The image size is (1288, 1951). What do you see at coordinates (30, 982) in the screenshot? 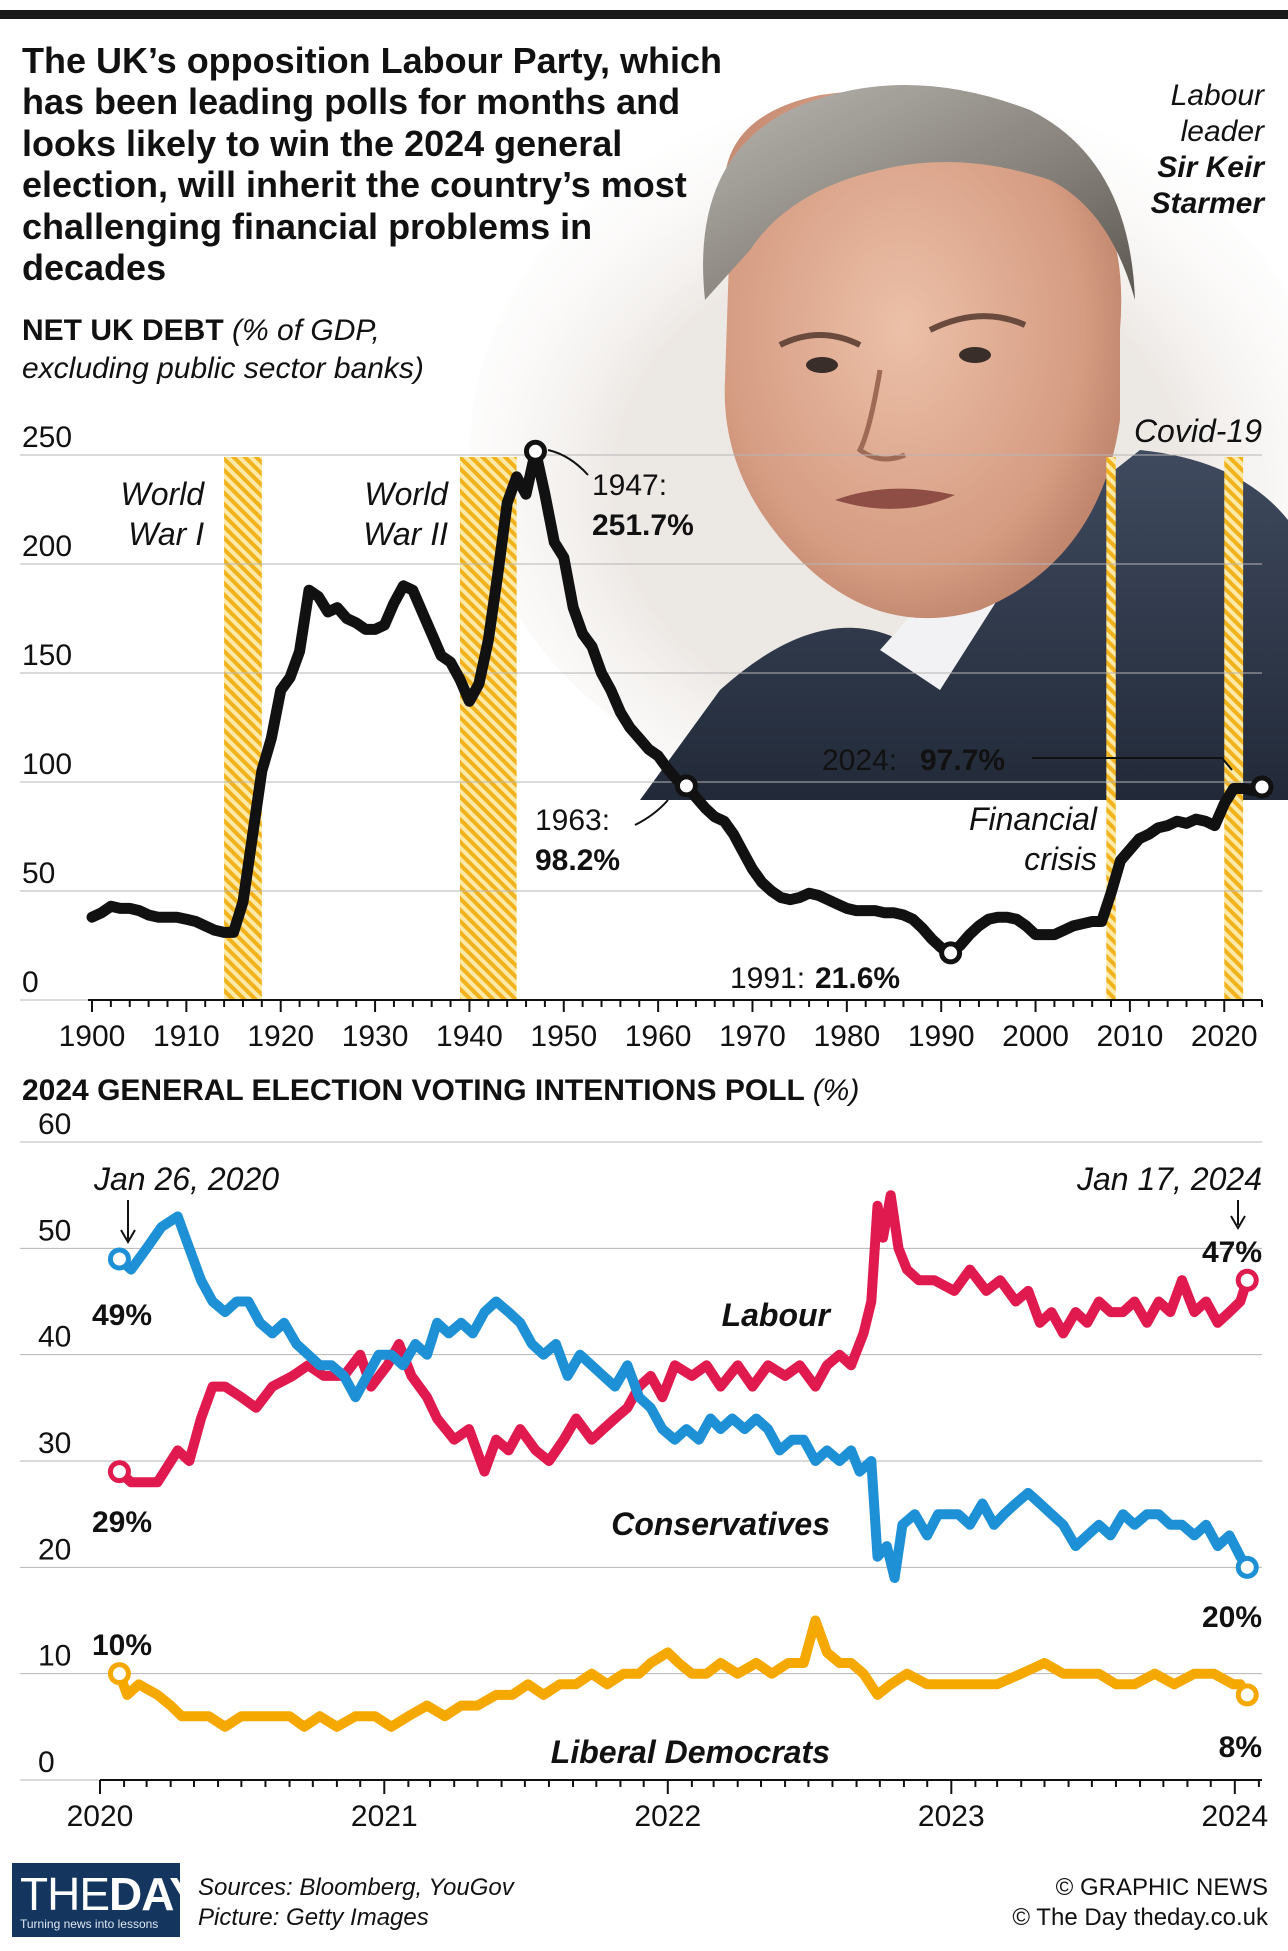
I see `debt-y-tick: 0` at bounding box center [30, 982].